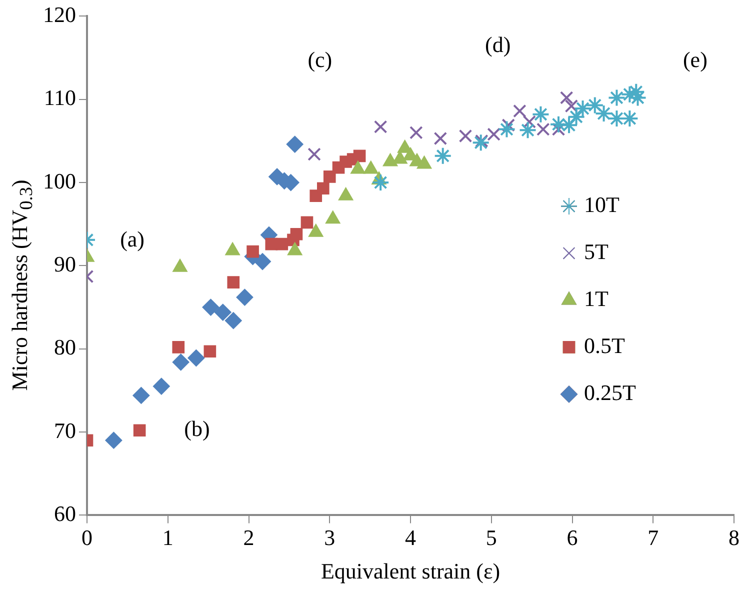  Describe the element at coordinates (248, 537) in the screenshot. I see `x-tick-label: 2` at that location.